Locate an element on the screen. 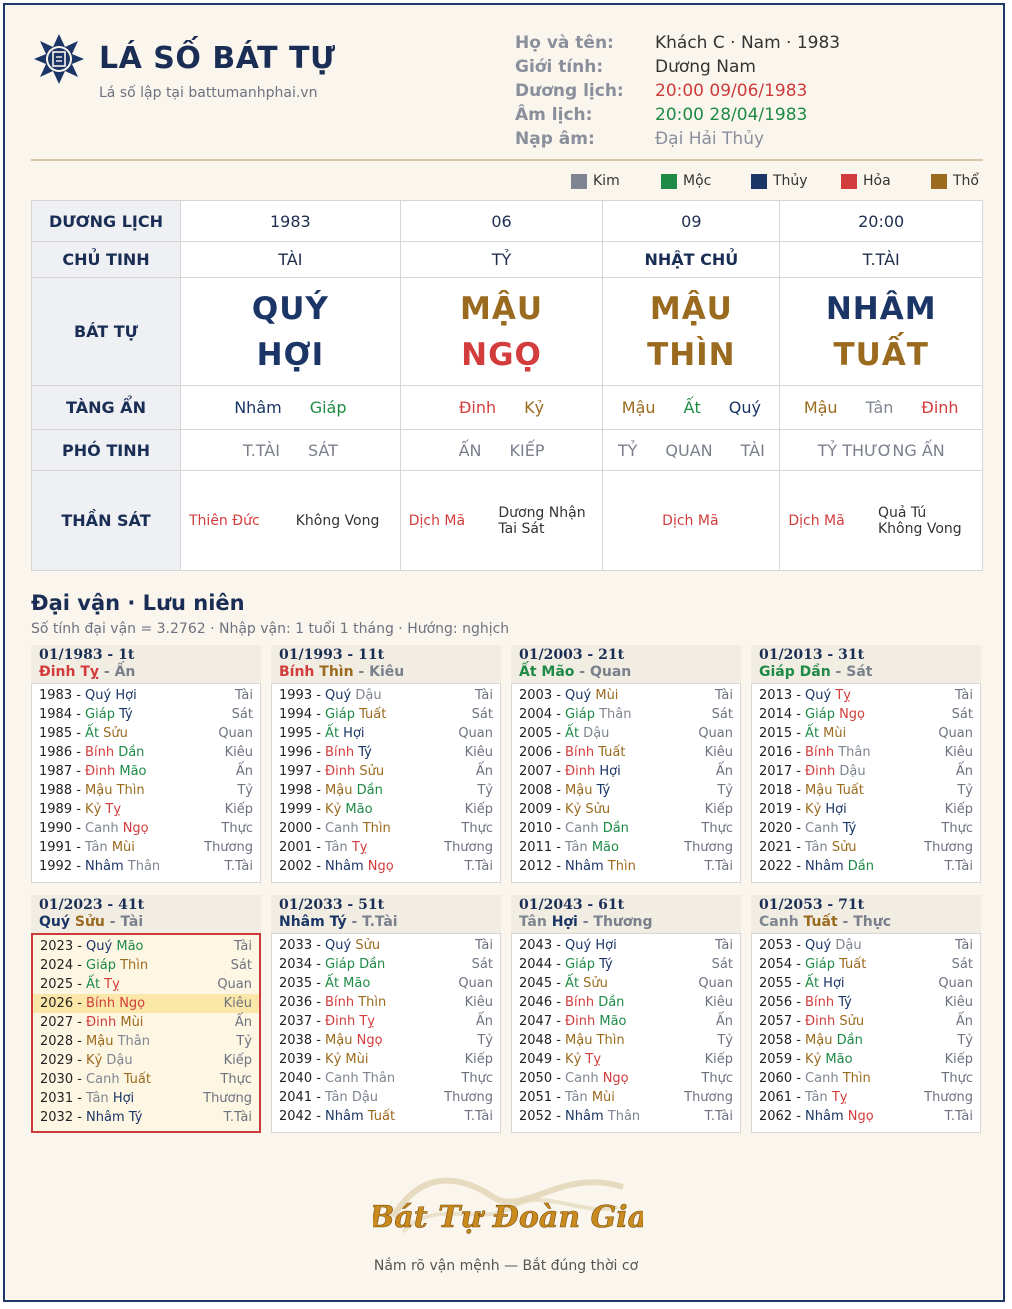 Image resolution: width=1012 pixels, height=1309 pixels. row-duong-lich: DƯƠNG LỊCH 1983 06 09 20:00 is located at coordinates (507, 221).